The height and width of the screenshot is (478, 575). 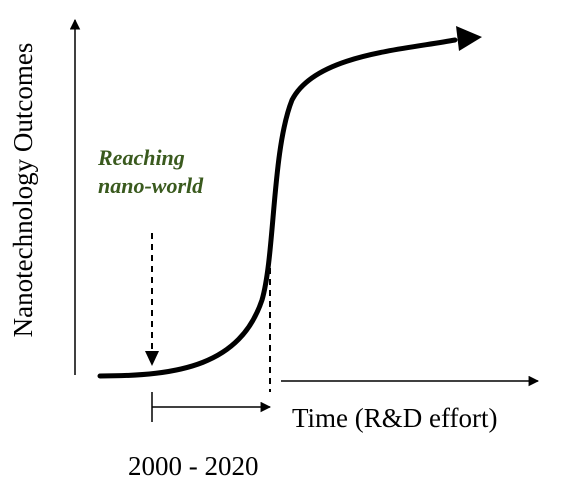 I want to click on x-axis-label: Time (R&D effort), so click(x=395, y=418).